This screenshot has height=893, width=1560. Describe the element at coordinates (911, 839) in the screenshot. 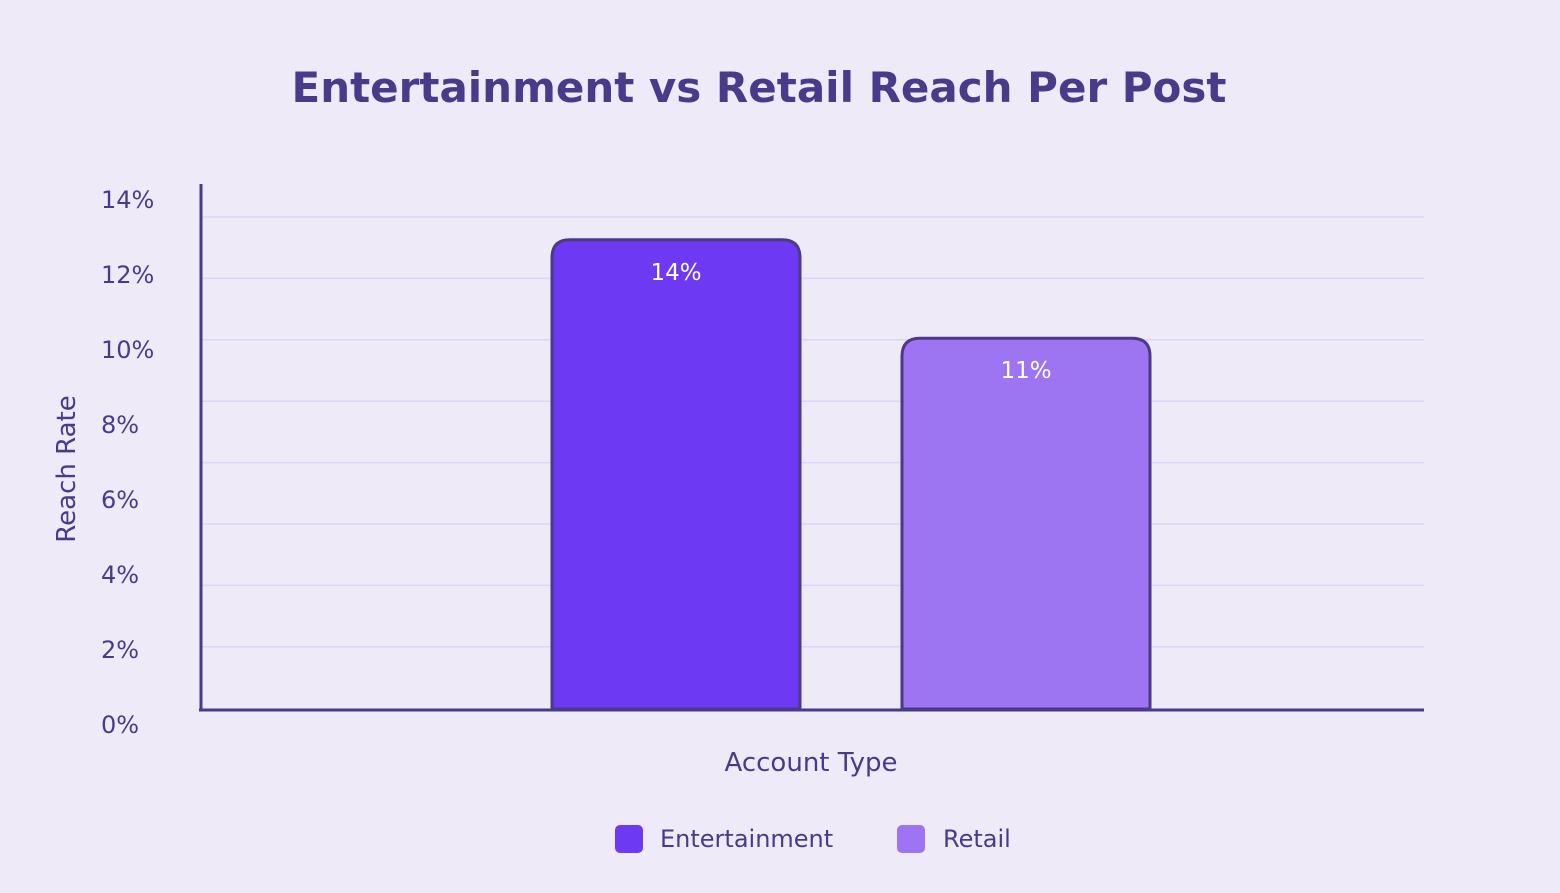

I see `legend-swatch-retail` at that location.